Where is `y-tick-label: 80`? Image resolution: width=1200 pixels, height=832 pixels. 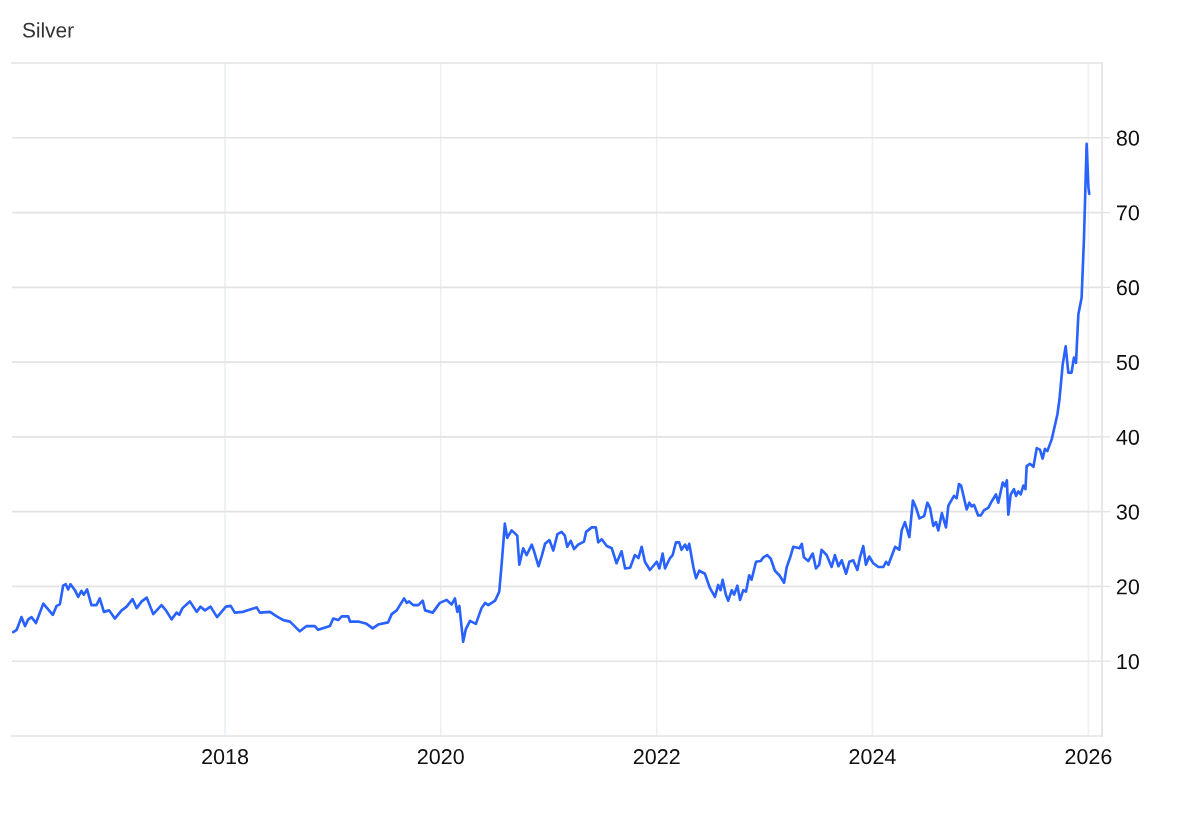
y-tick-label: 80 is located at coordinates (1127, 138).